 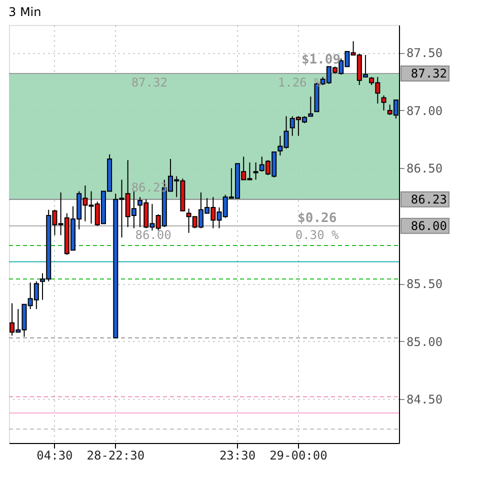 What do you see at coordinates (149, 82) in the screenshot?
I see `annotation: 87.32` at bounding box center [149, 82].